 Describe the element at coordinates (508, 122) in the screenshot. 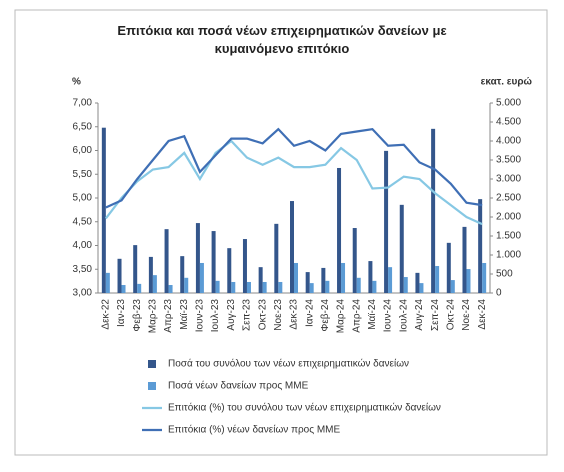

I see `y2-tick-label: 4.500` at that location.